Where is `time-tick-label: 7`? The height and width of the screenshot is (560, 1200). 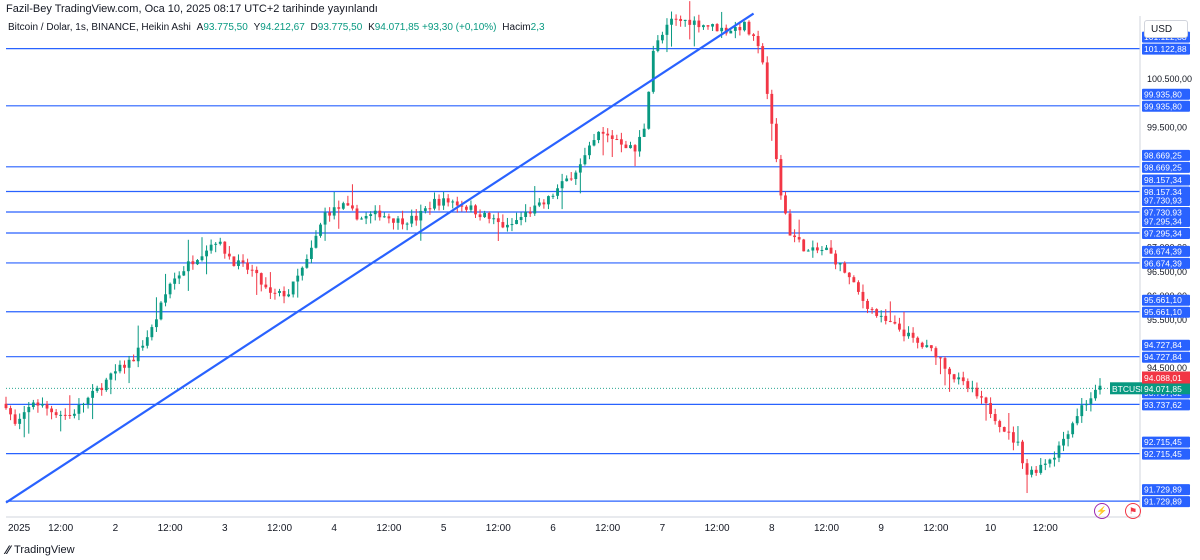
time-tick-label: 7 is located at coordinates (663, 528).